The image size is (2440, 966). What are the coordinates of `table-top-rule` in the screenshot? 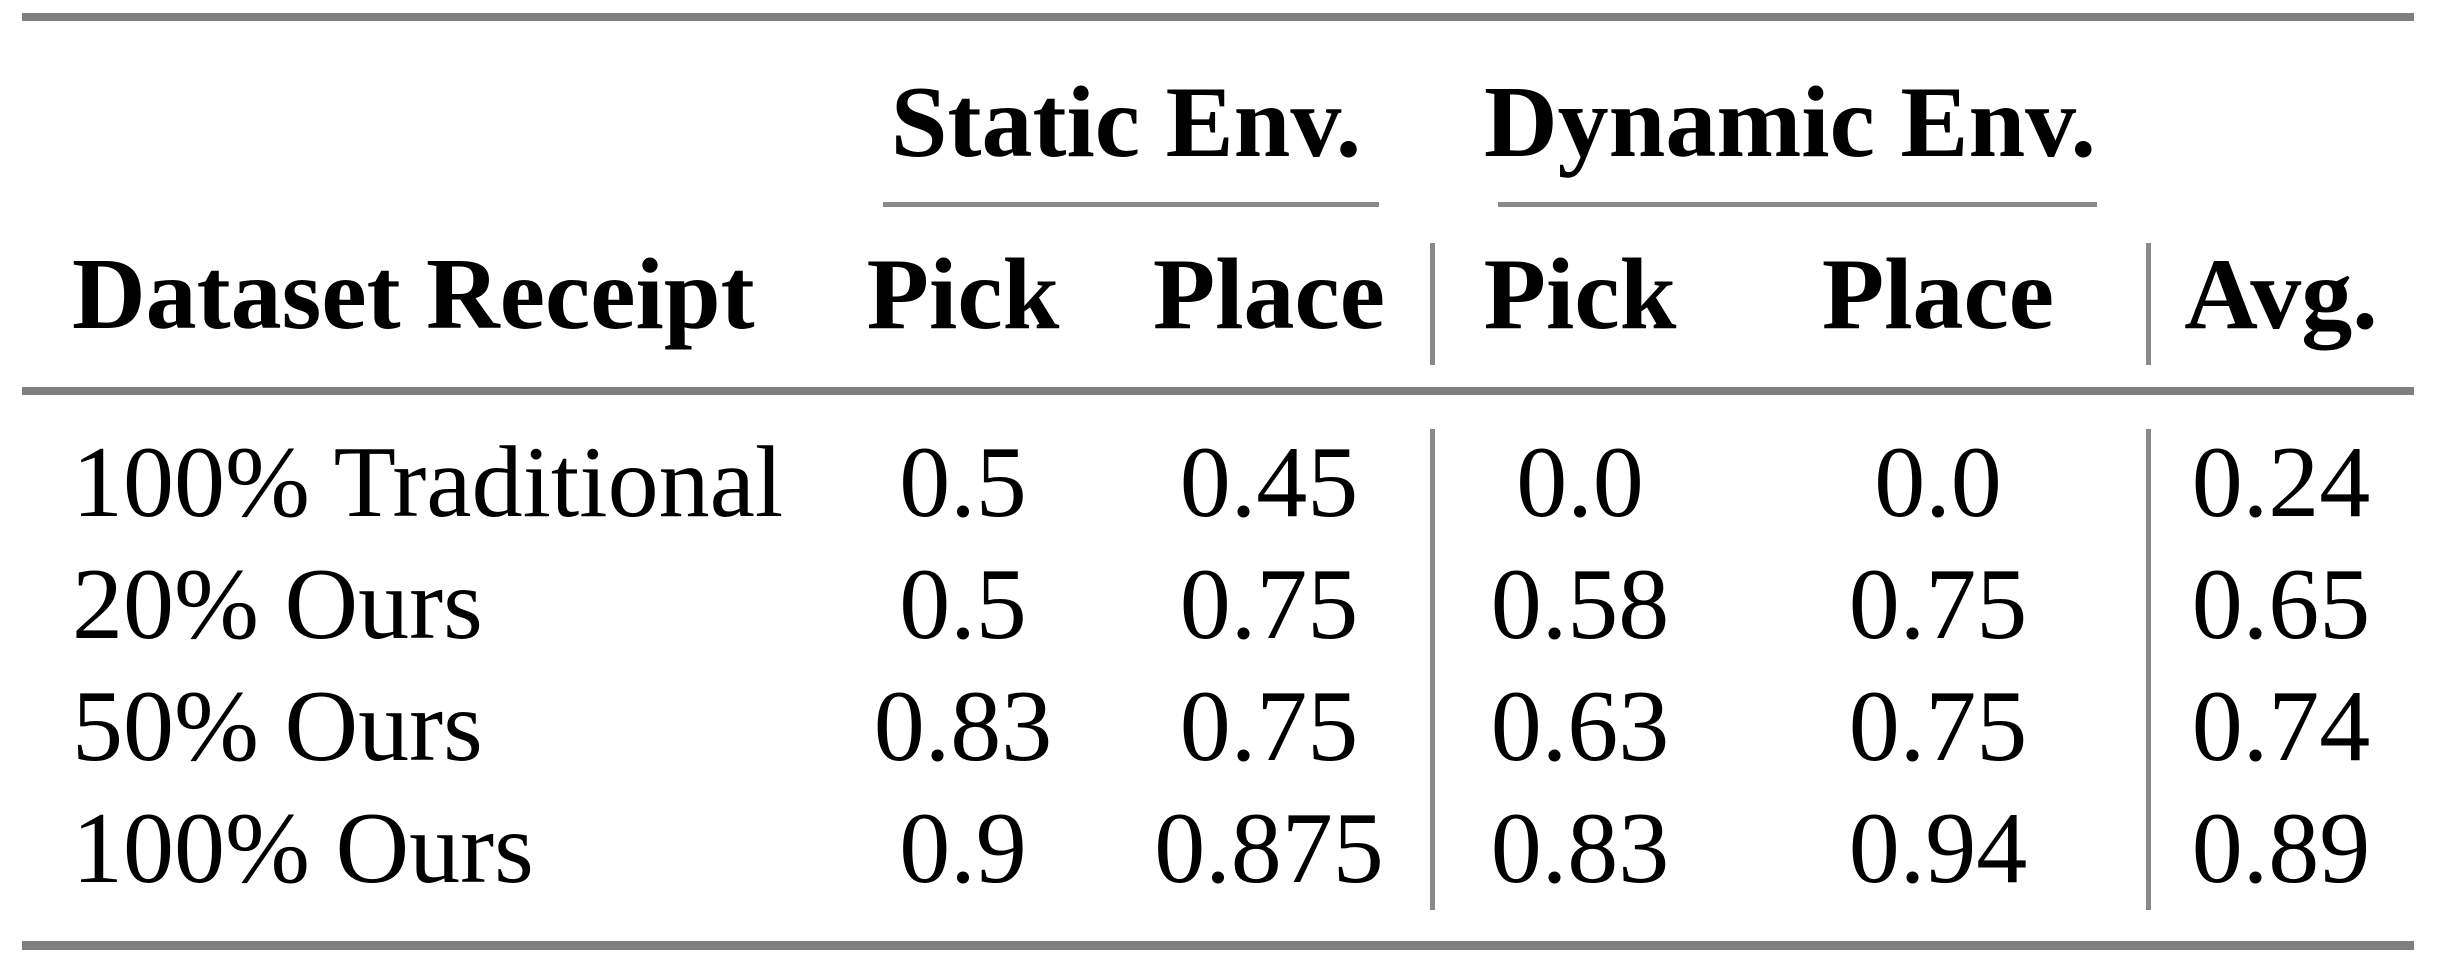 It's located at (1218, 17).